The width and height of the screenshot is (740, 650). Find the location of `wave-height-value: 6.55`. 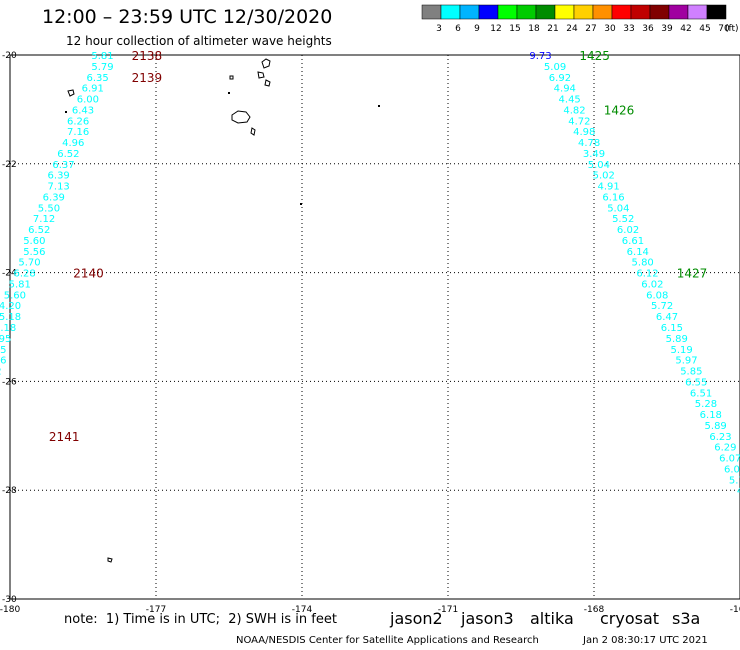

wave-height-value: 6.55 is located at coordinates (696, 382).